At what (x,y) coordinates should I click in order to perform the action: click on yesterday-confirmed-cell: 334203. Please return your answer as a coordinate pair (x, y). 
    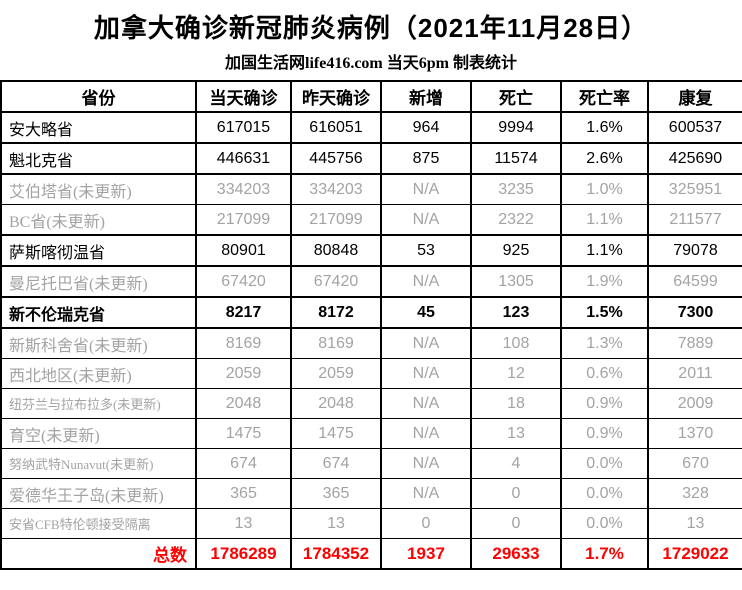
    Looking at the image, I should click on (336, 189).